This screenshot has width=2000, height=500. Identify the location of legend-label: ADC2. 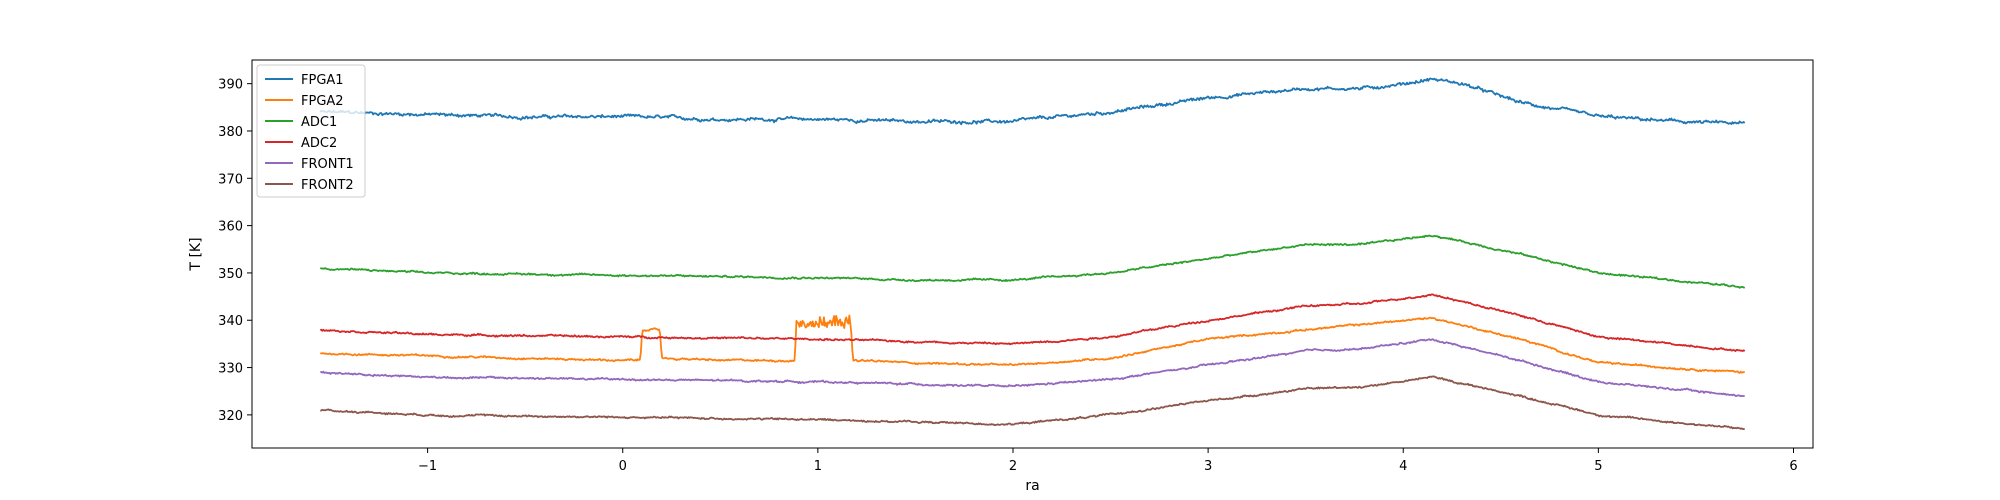
(319, 143).